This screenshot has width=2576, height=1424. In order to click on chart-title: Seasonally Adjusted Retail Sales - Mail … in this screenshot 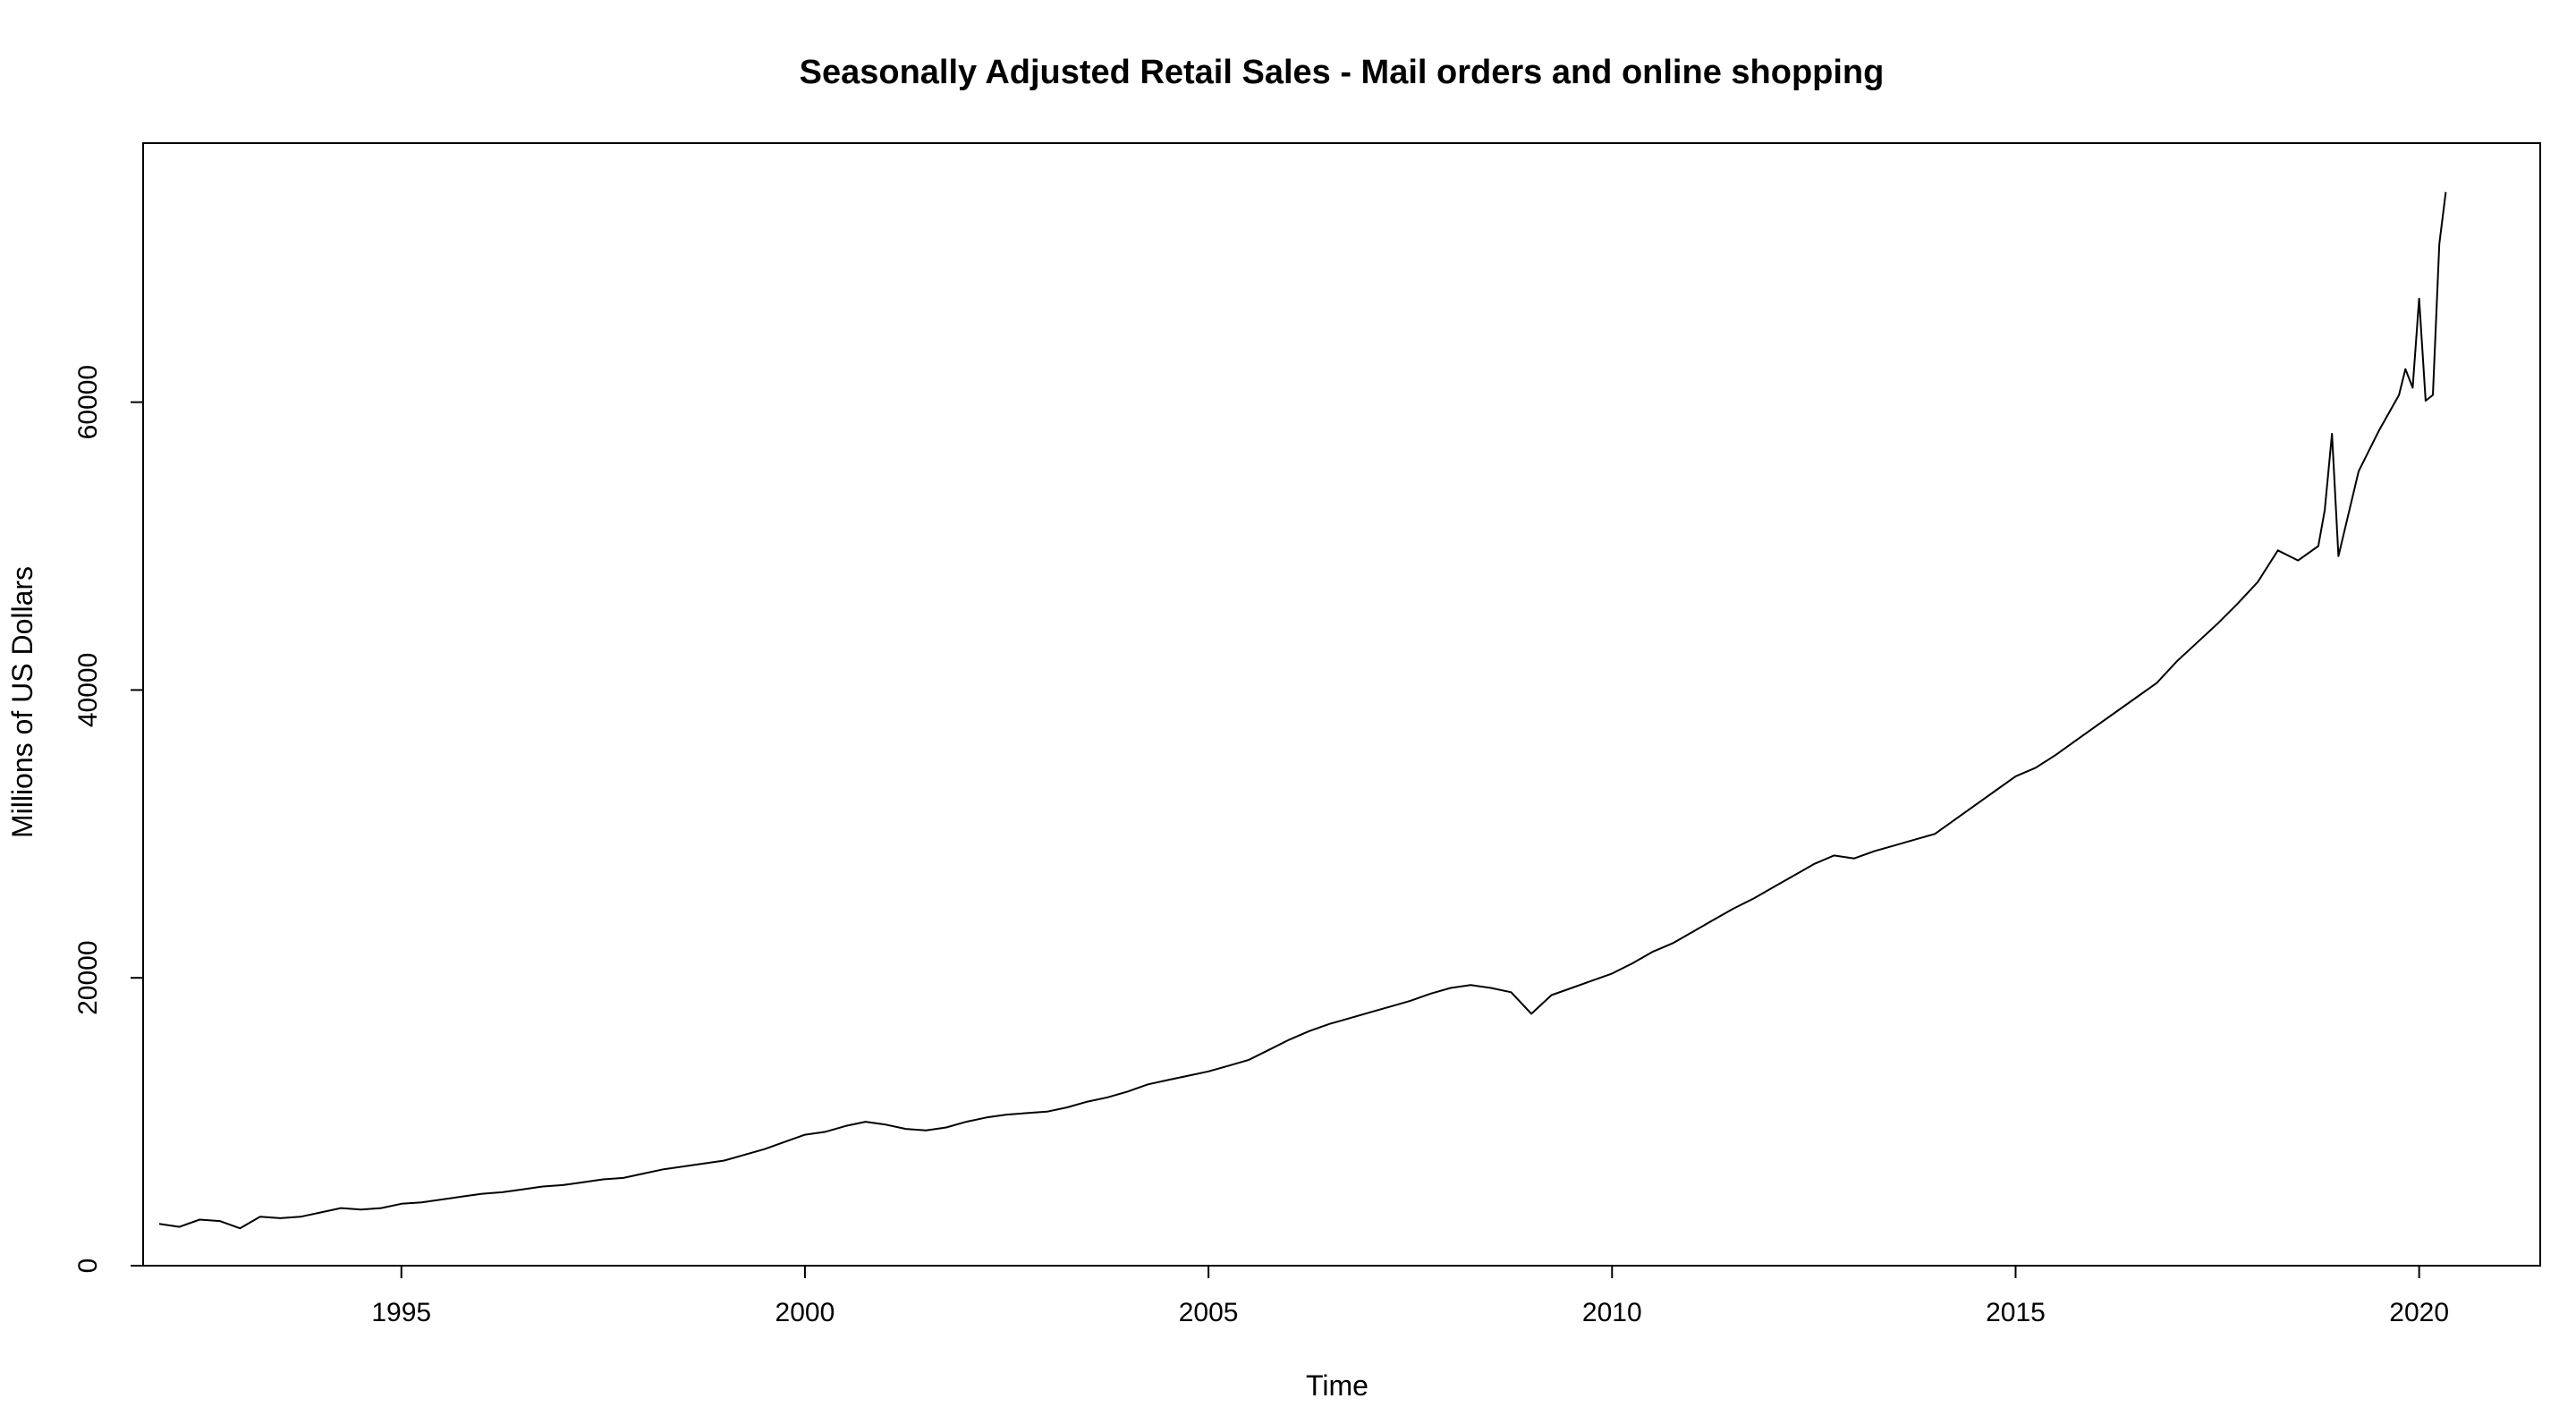, I will do `click(1342, 72)`.